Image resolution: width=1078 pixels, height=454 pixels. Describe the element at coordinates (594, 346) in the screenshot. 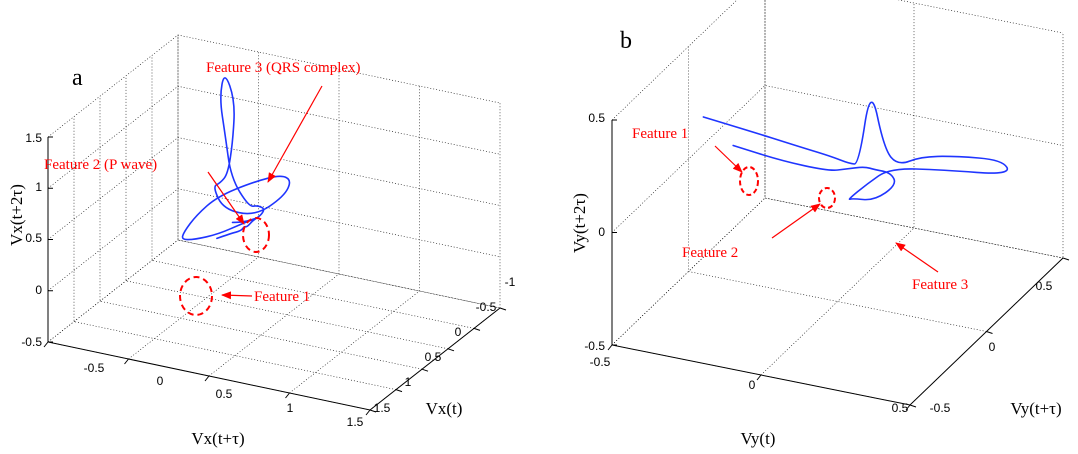

I see `z-tick-label-b: -0.5` at that location.